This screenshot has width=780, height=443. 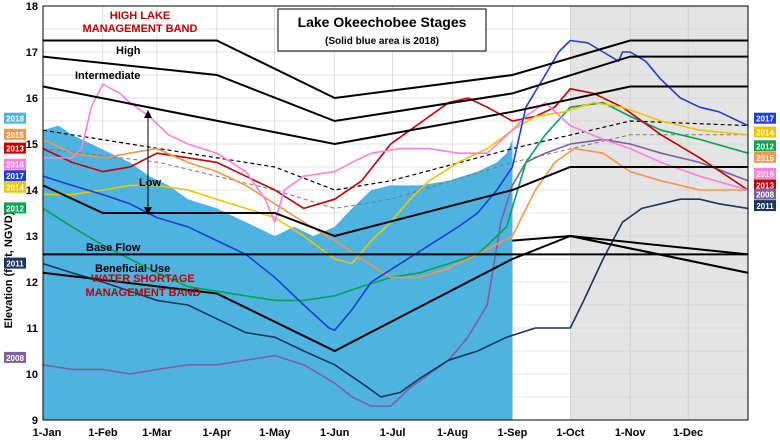 I want to click on zone-line-upper, so click(x=395, y=89).